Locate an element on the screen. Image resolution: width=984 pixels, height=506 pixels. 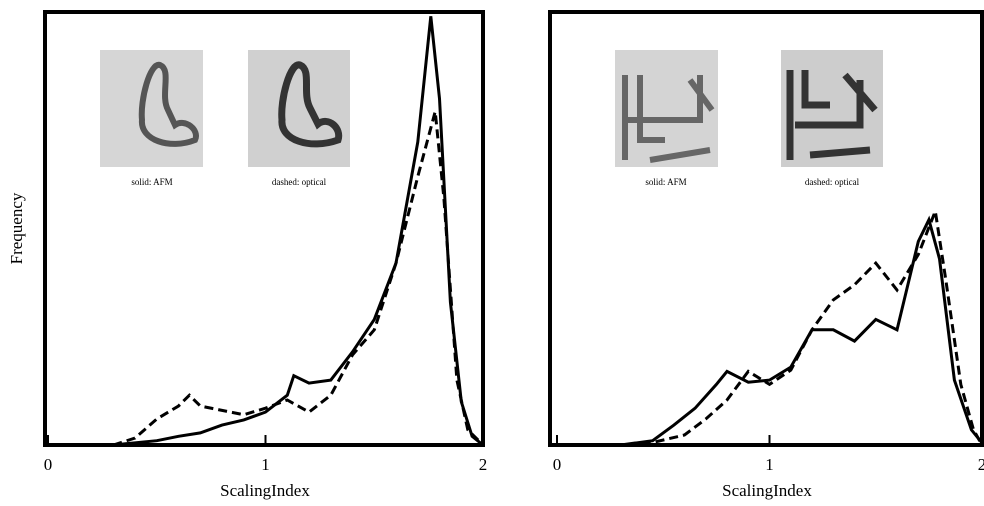
y-axis-label: Frequency is located at coordinates (16, 228).